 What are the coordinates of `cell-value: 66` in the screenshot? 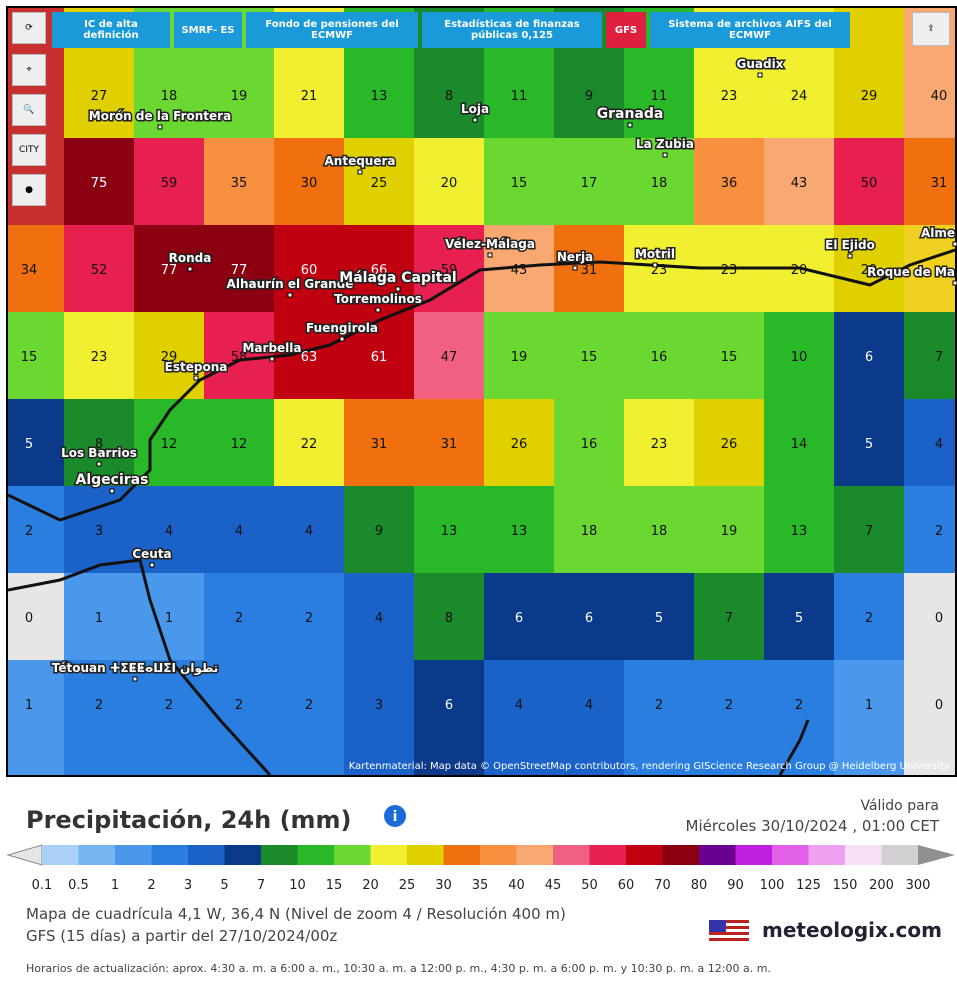 It's located at (379, 270).